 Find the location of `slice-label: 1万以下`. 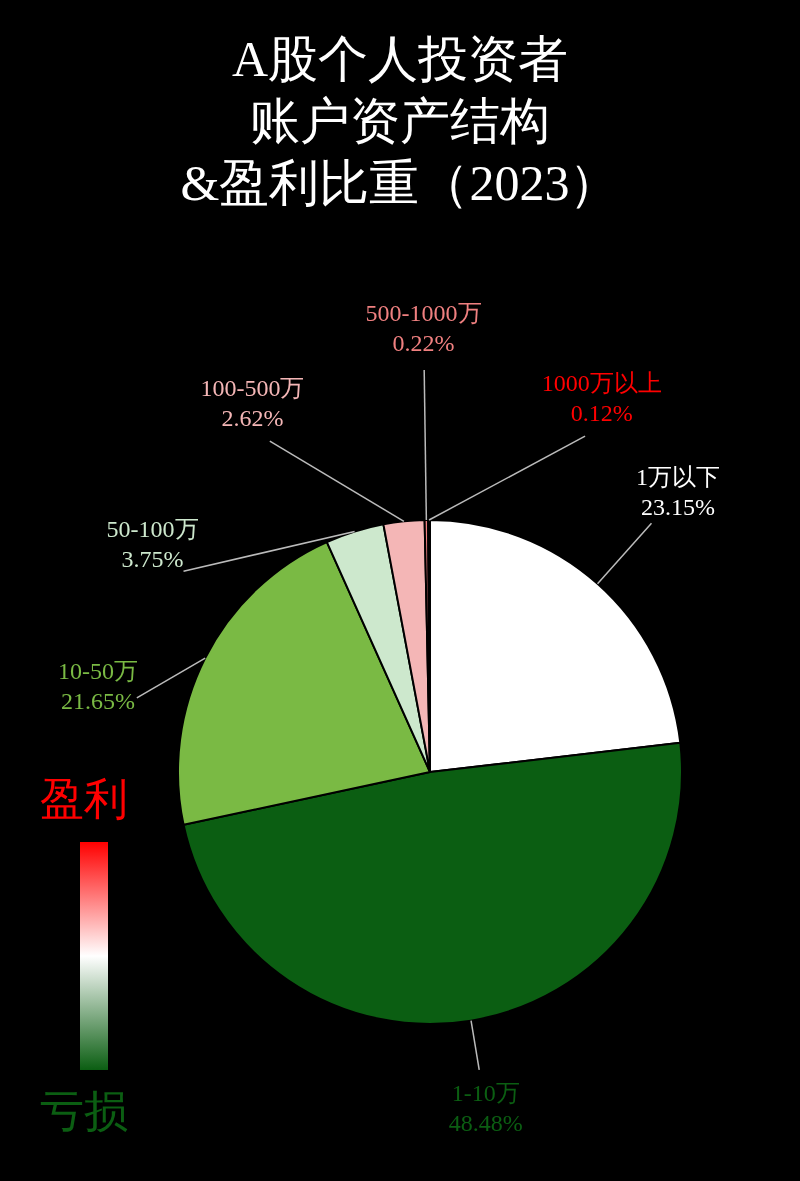

slice-label: 1万以下 is located at coordinates (678, 476).